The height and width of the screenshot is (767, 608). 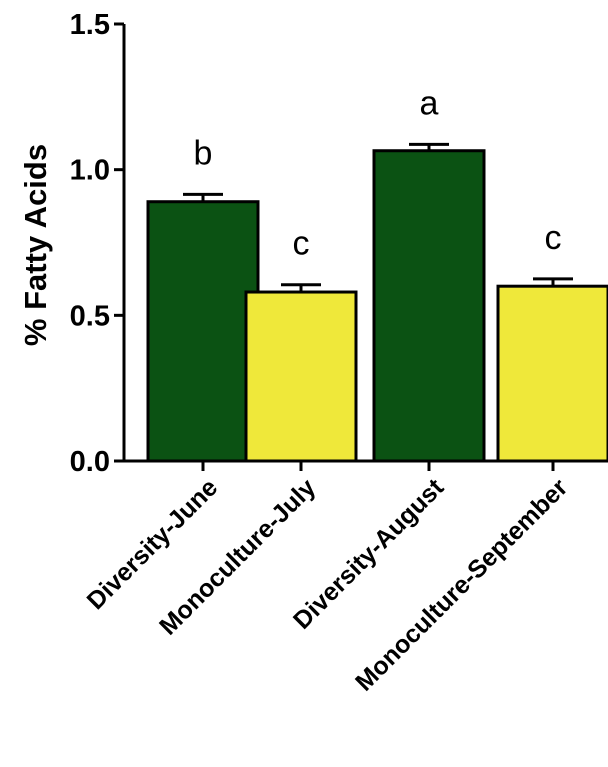 What do you see at coordinates (90, 316) in the screenshot?
I see `y-tick-label-2: 0.5` at bounding box center [90, 316].